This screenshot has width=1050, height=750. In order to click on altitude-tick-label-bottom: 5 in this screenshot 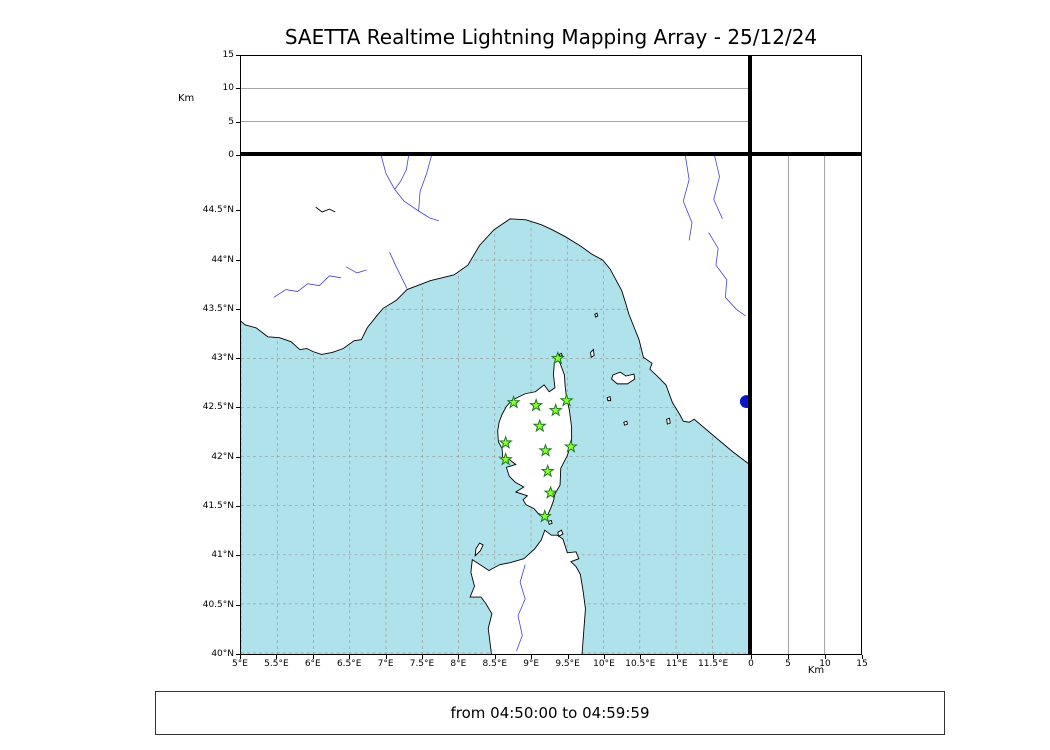, I will do `click(788, 664)`.